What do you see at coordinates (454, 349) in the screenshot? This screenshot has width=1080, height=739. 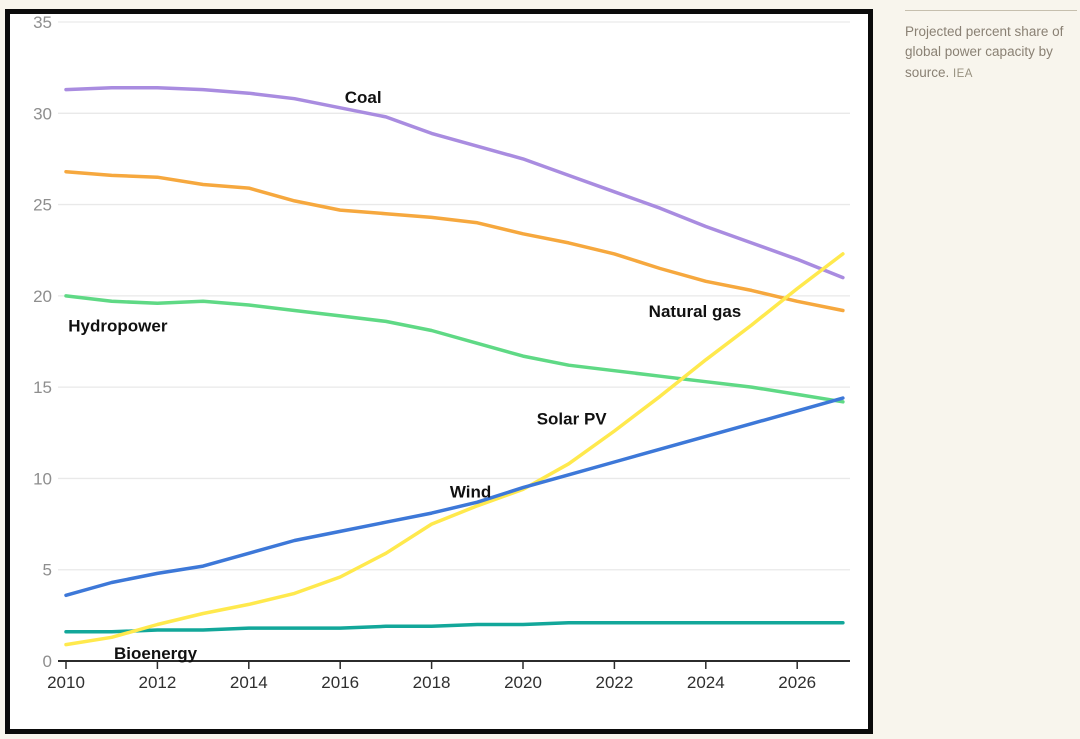 I see `series-line-hydropower` at bounding box center [454, 349].